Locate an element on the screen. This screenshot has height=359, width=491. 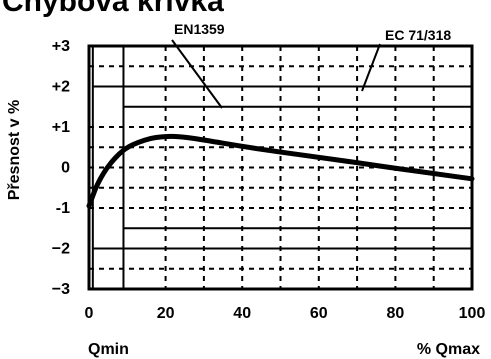
annotation-ec-leader is located at coordinates (371, 67).